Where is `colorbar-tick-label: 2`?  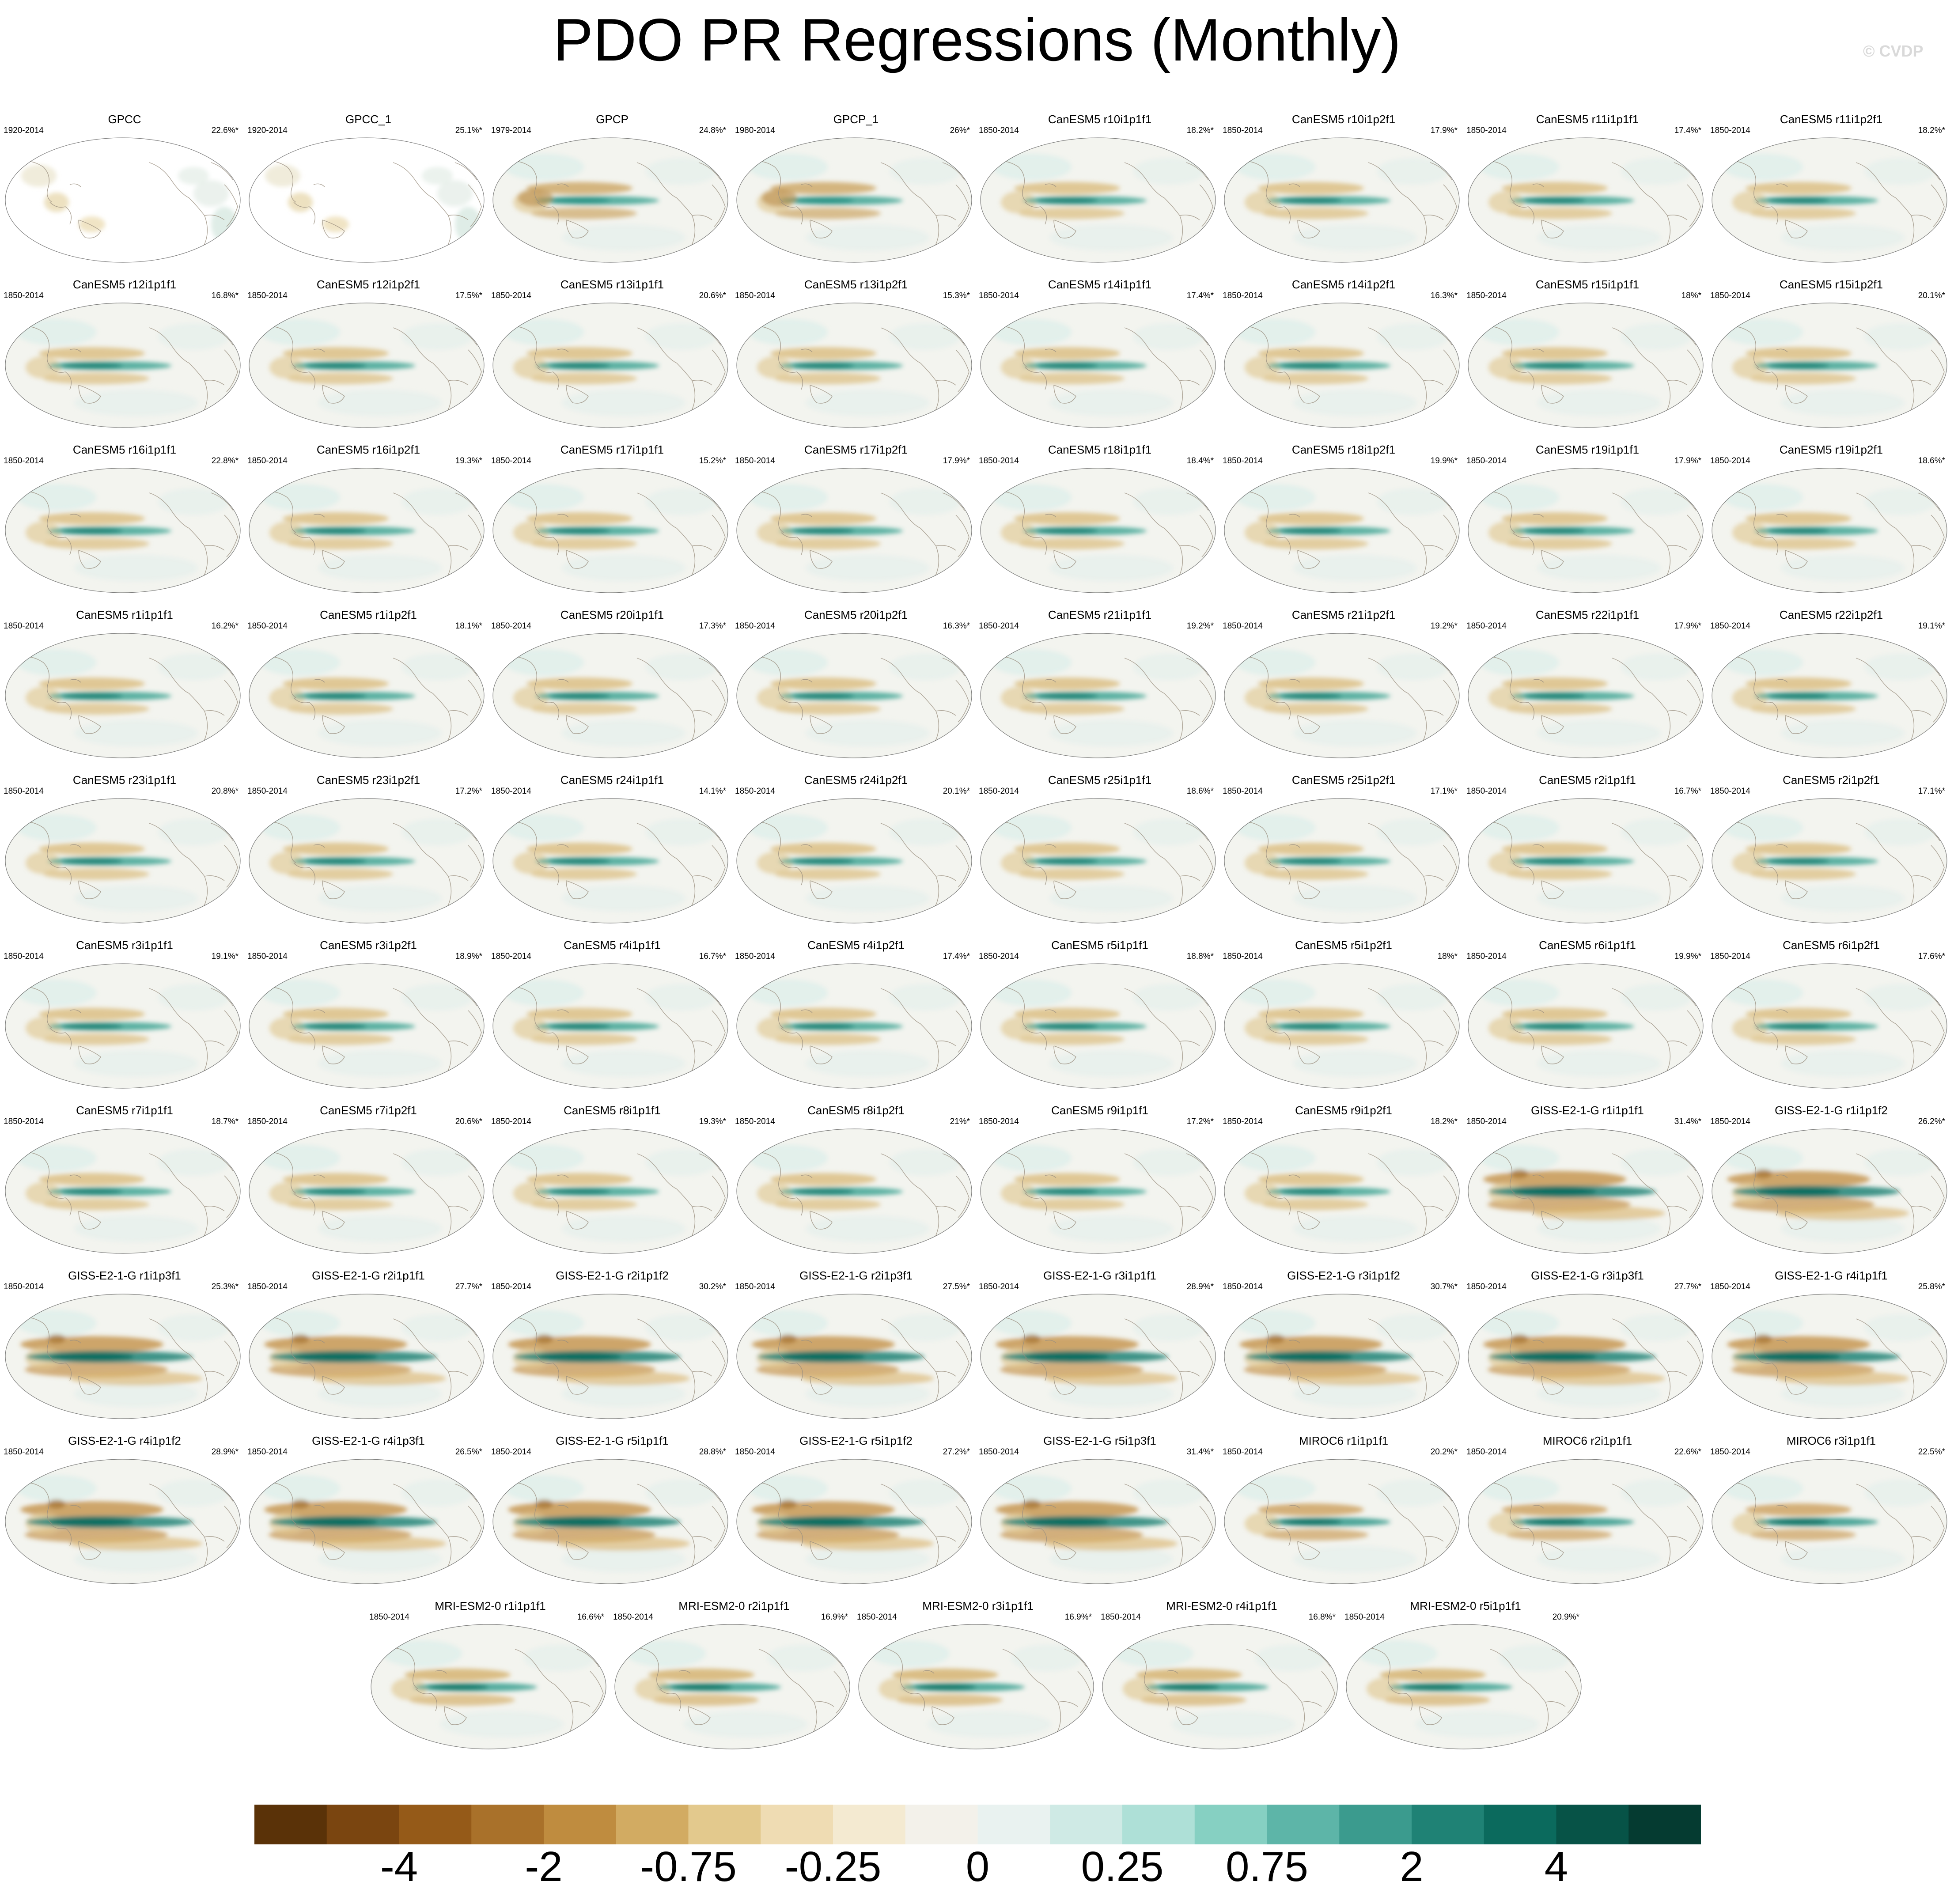 colorbar-tick-label: 2 is located at coordinates (1412, 1866).